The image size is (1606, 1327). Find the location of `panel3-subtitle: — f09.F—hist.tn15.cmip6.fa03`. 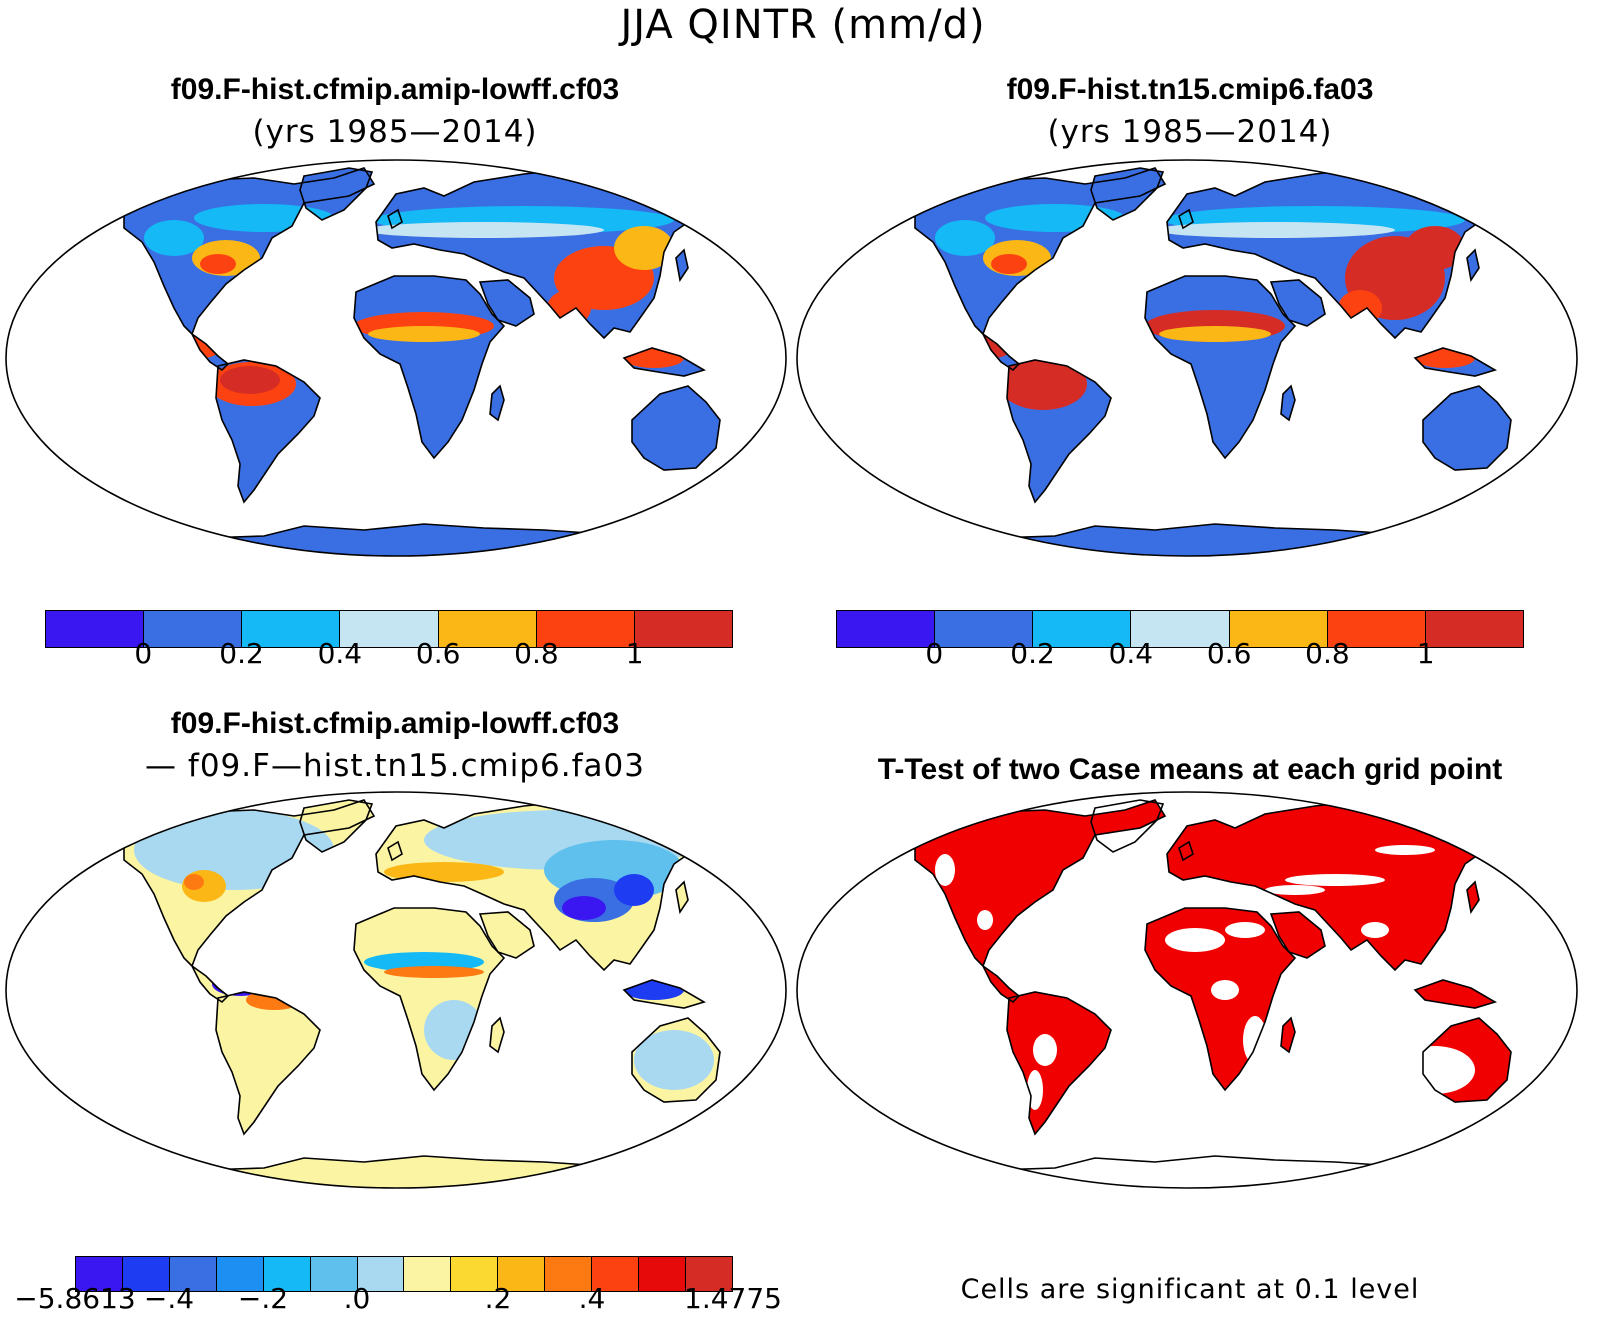

panel3-subtitle: — f09.F—hist.tn15.cmip6.fa03 is located at coordinates (395, 766).